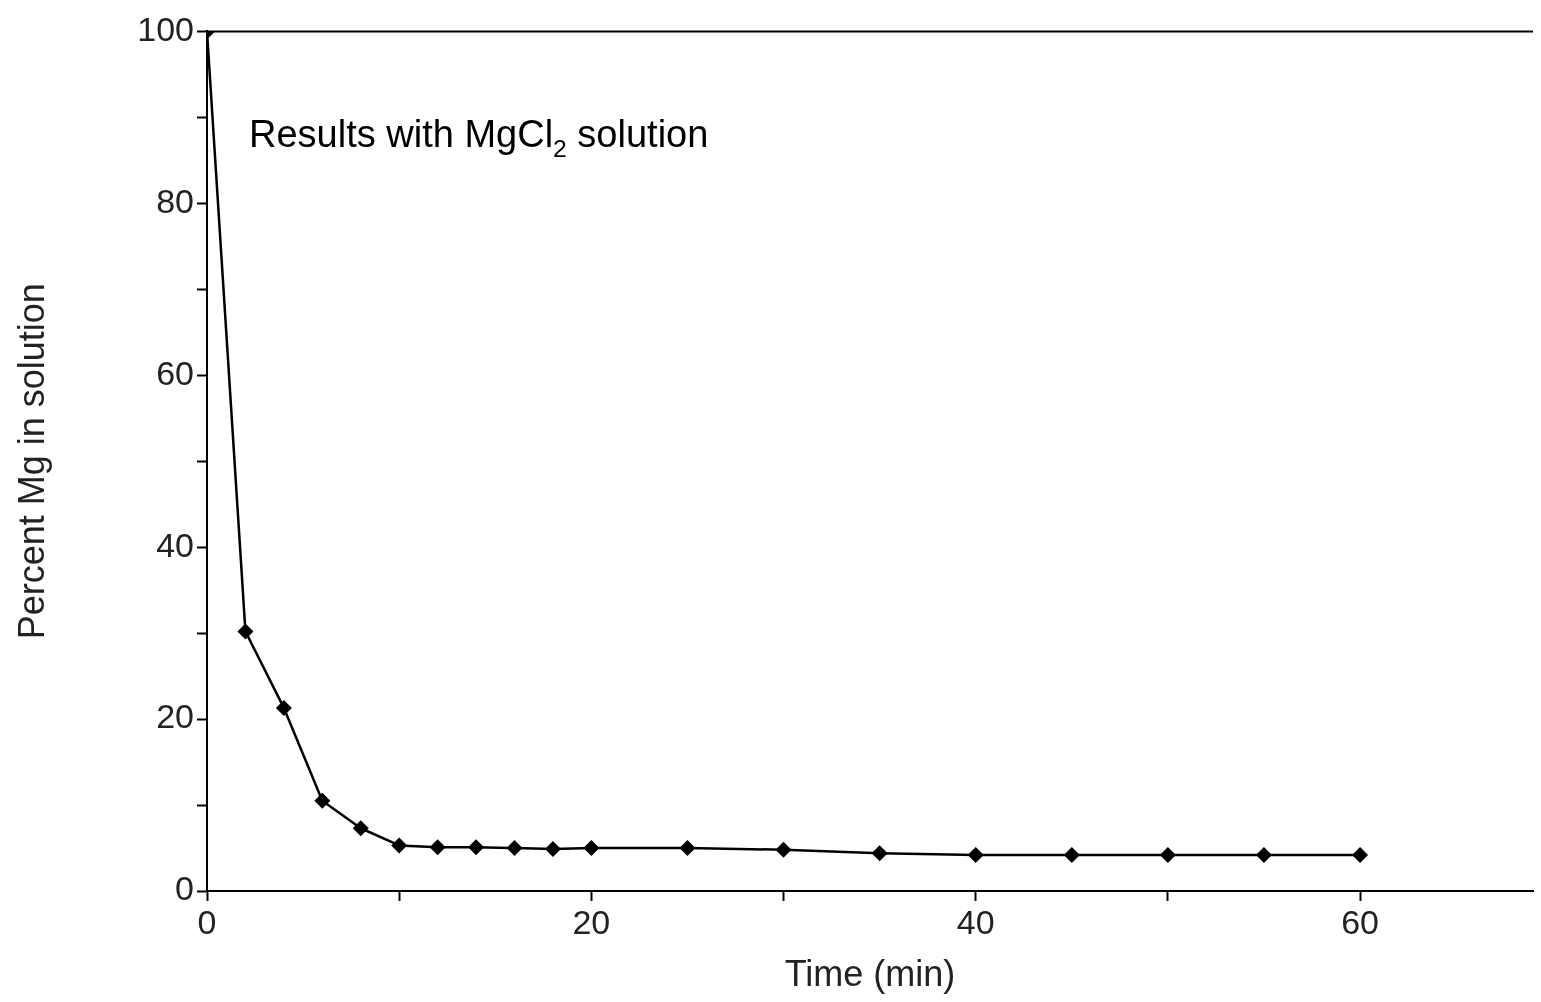  What do you see at coordinates (870, 974) in the screenshot?
I see `x-axis-title: Time (min)` at bounding box center [870, 974].